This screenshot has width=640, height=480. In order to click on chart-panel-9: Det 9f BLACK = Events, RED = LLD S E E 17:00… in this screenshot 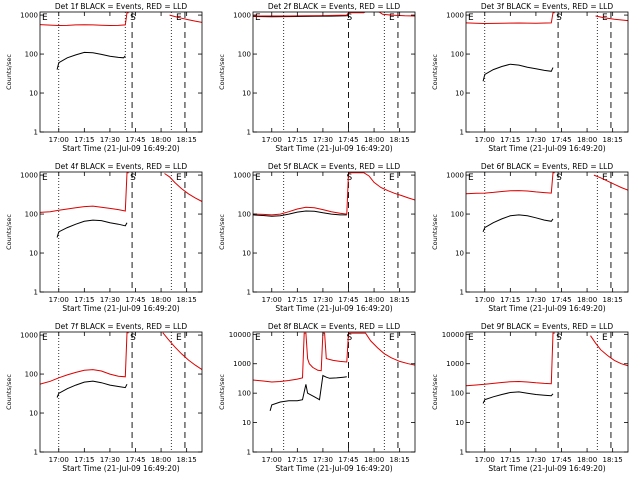, I will do `click(530, 397)`.